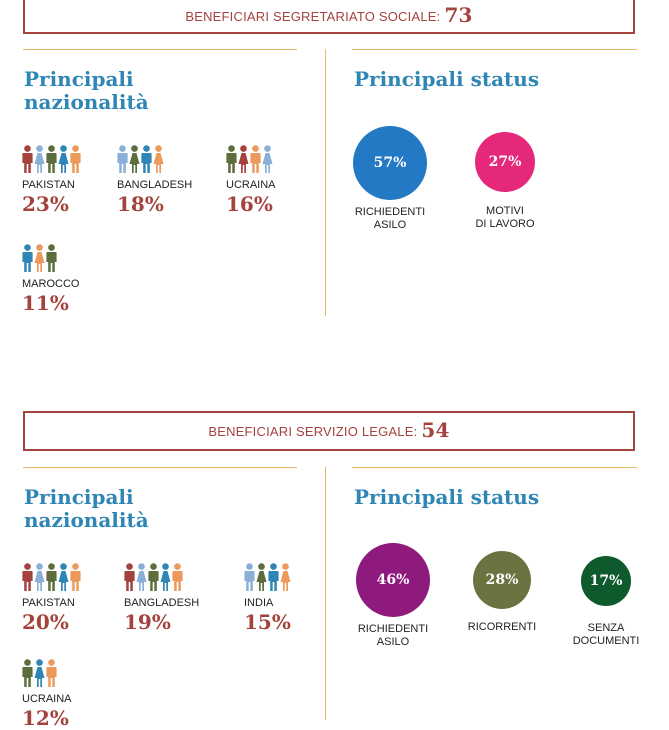  Describe the element at coordinates (393, 580) in the screenshot. I see `status-circle: 46%` at that location.